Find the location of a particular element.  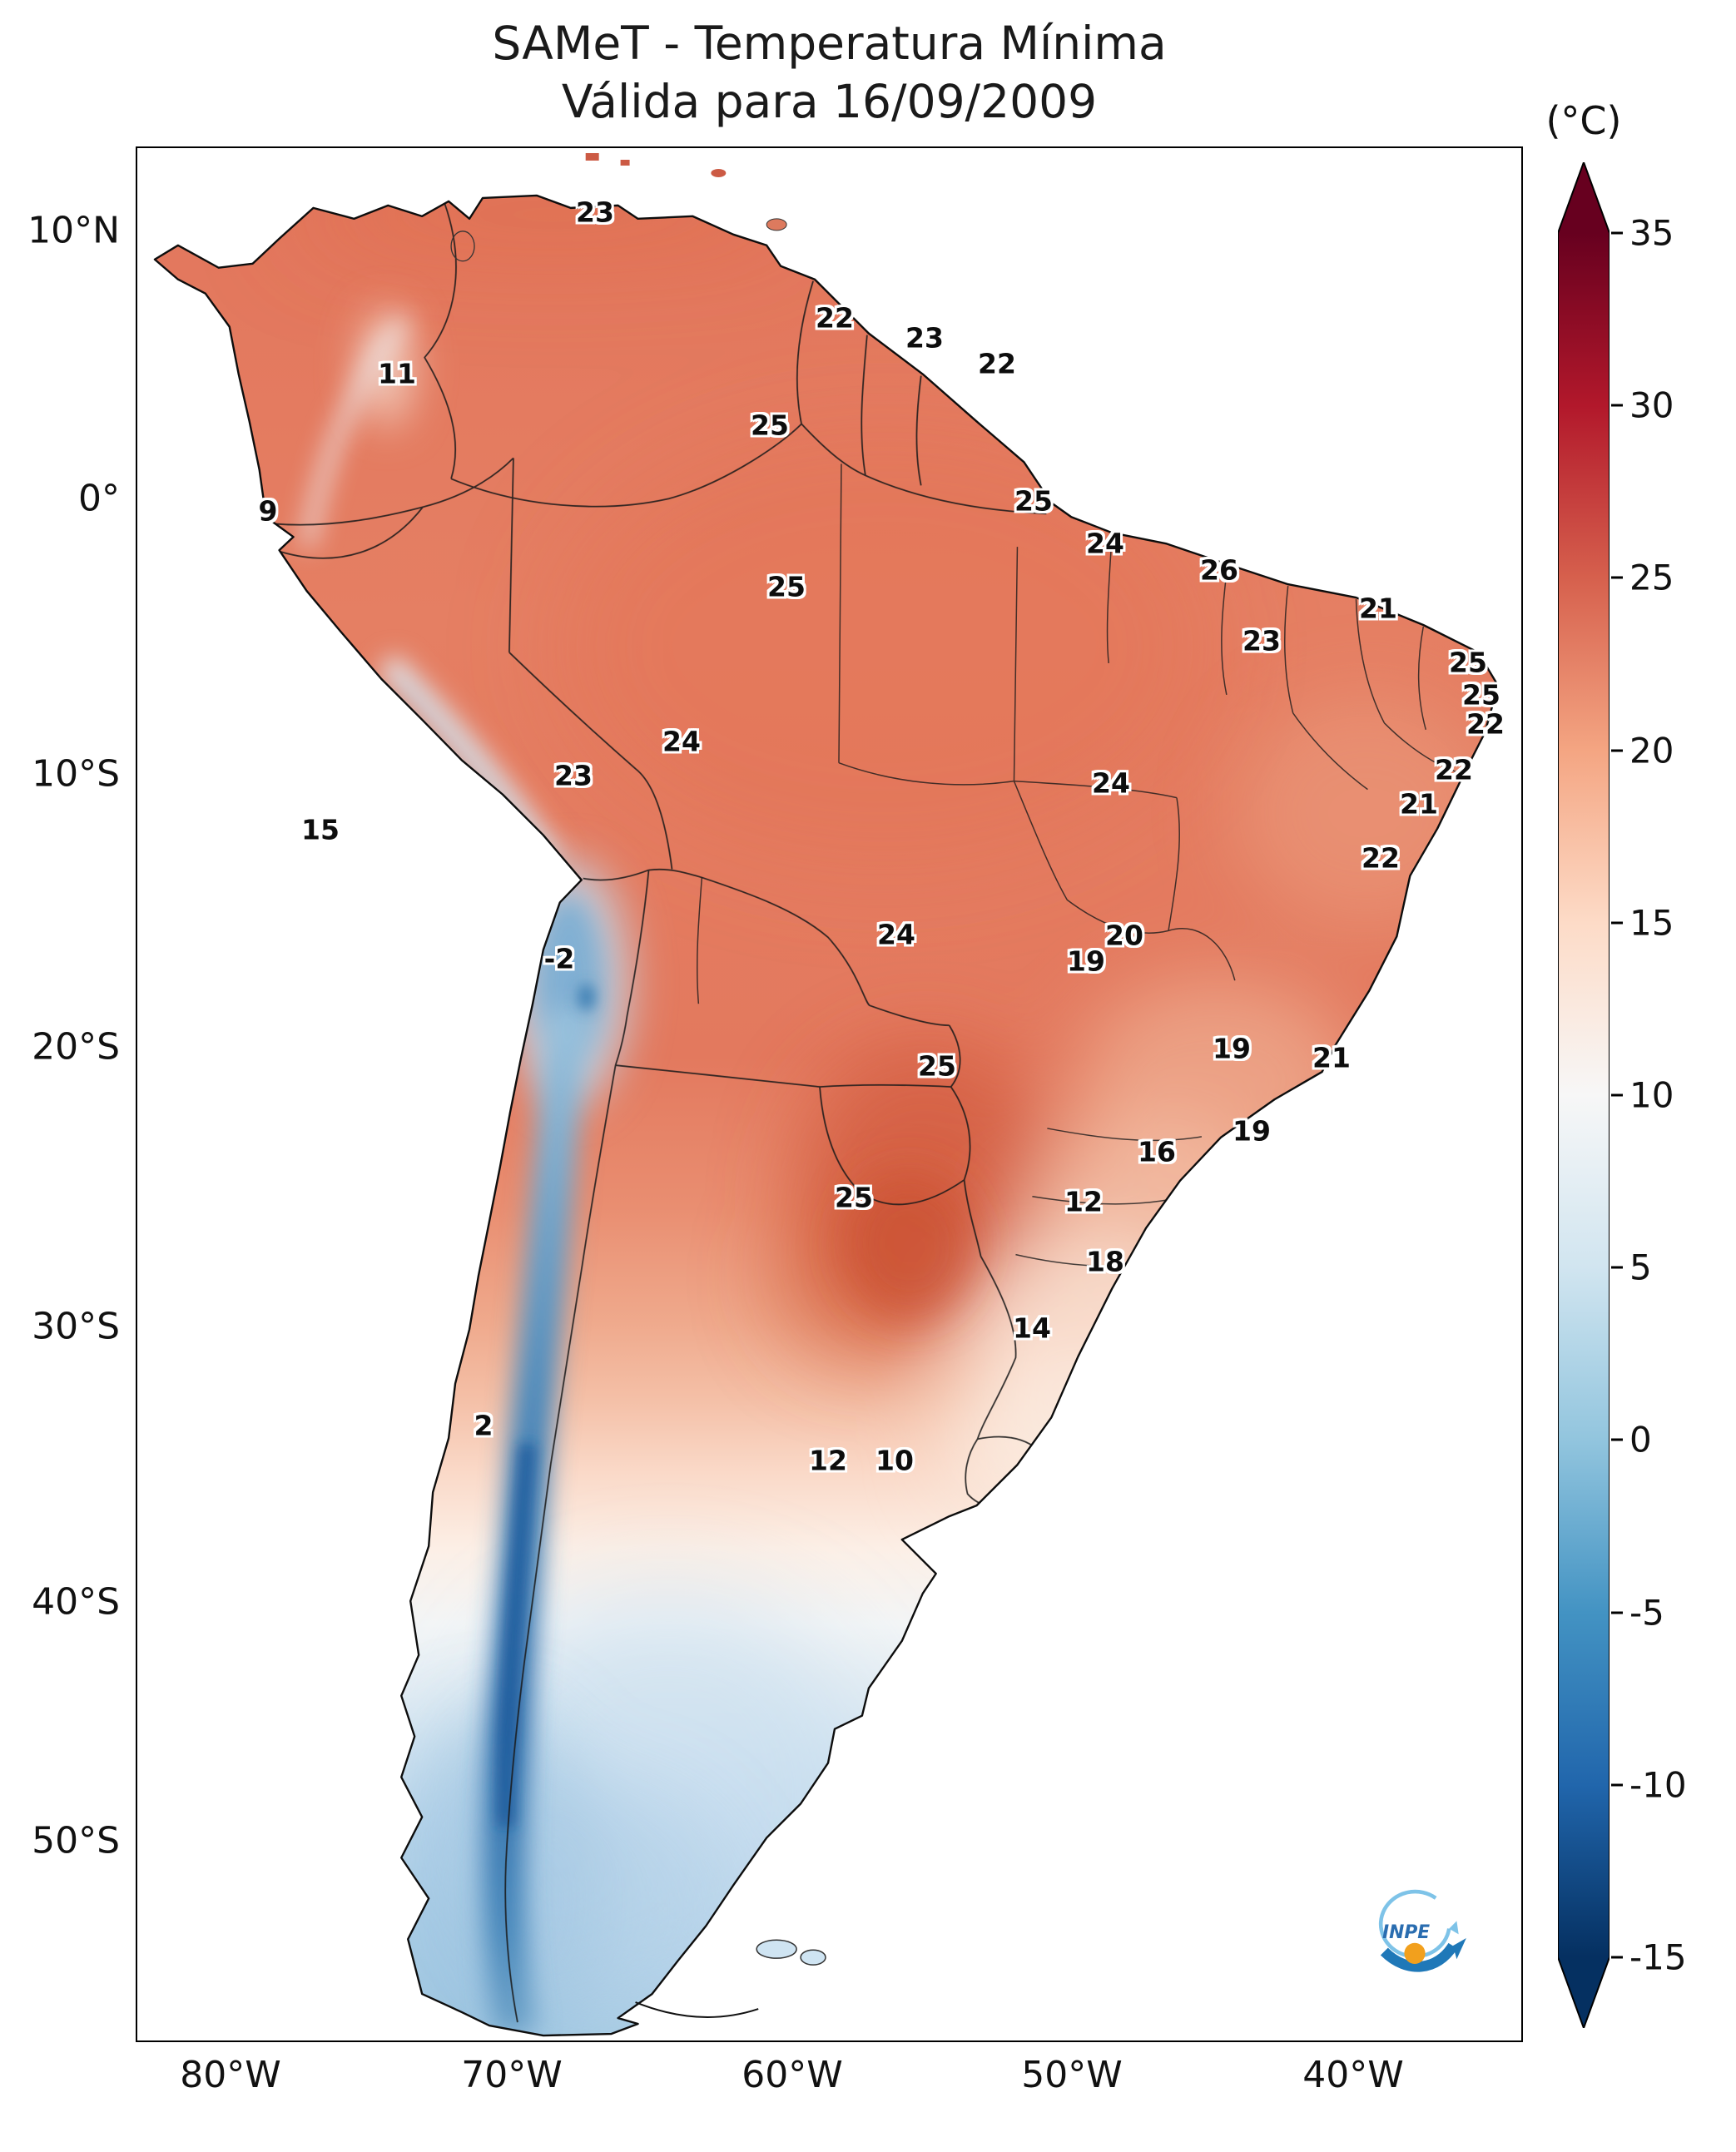

colorbar-tick-label: 5 is located at coordinates (1641, 1267).